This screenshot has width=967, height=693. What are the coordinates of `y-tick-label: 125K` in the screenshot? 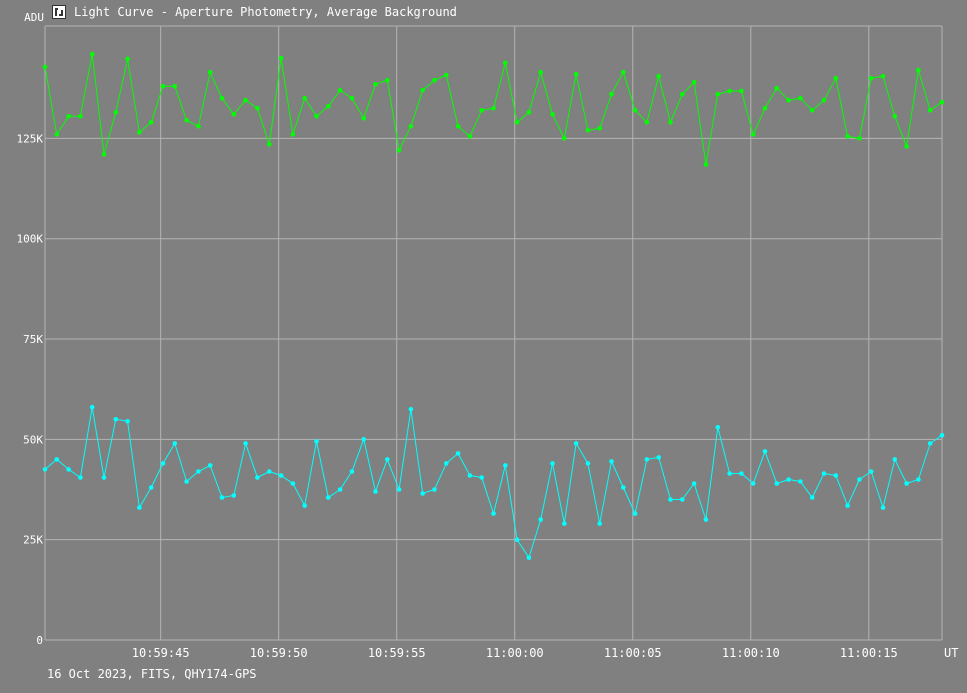 It's located at (30, 138).